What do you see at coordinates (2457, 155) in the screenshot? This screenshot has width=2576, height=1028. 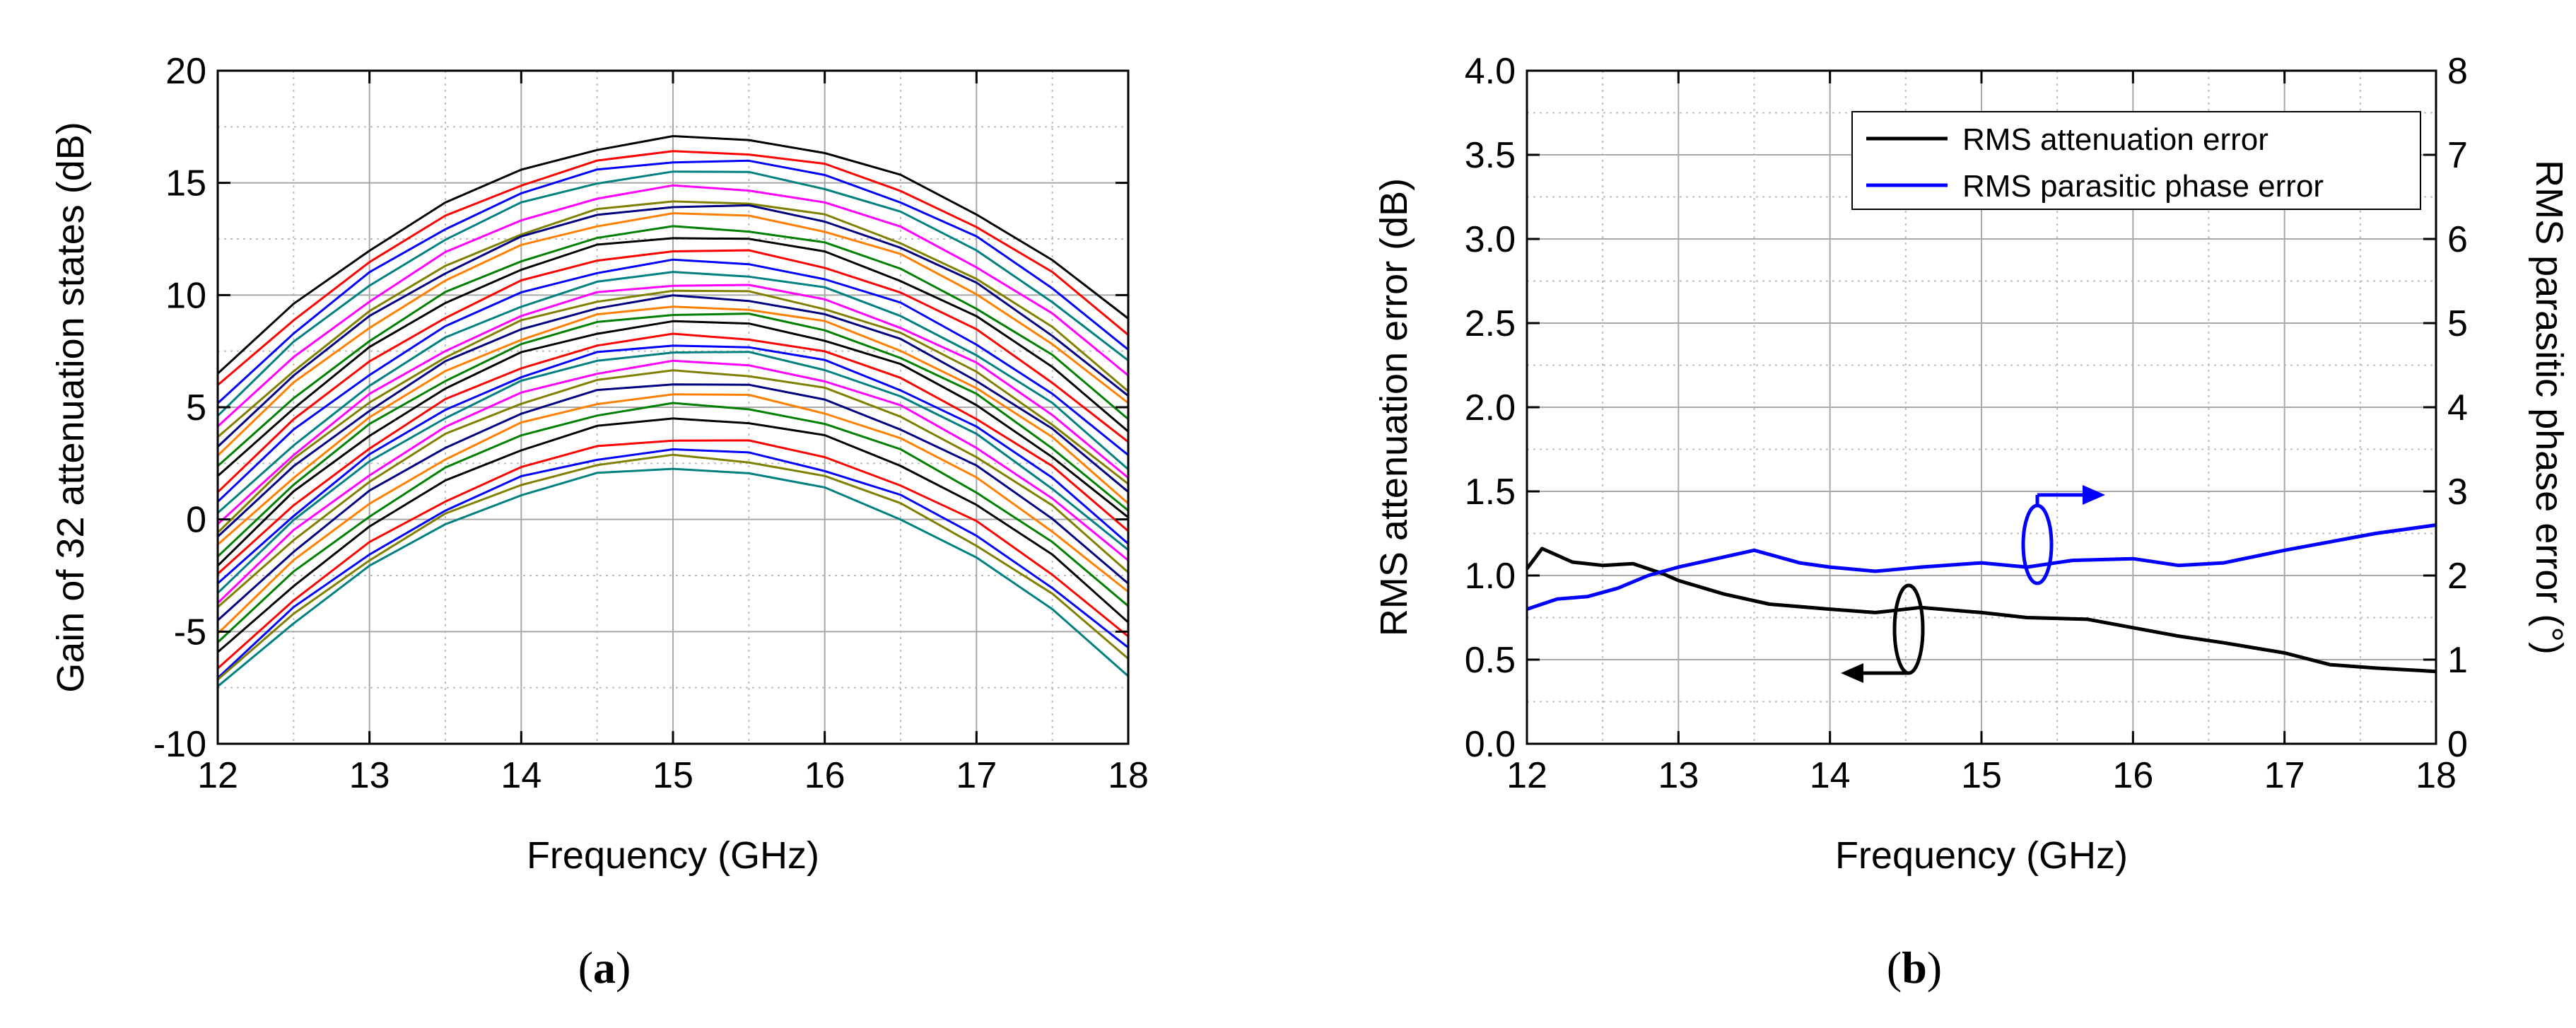 I see `y2-tick-label: 7` at bounding box center [2457, 155].